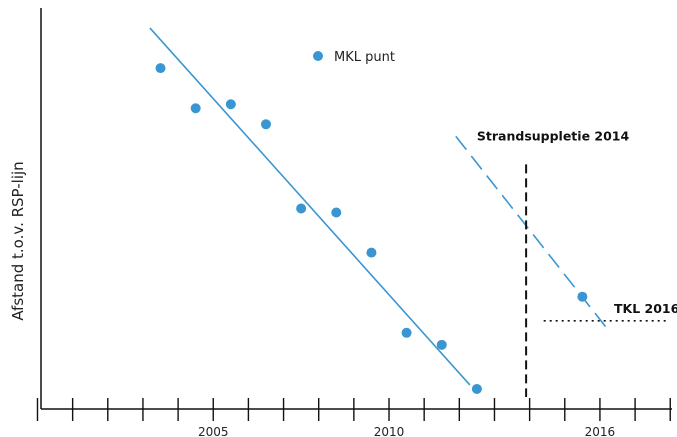  I want to click on legend-label: MKL punt, so click(364, 57).